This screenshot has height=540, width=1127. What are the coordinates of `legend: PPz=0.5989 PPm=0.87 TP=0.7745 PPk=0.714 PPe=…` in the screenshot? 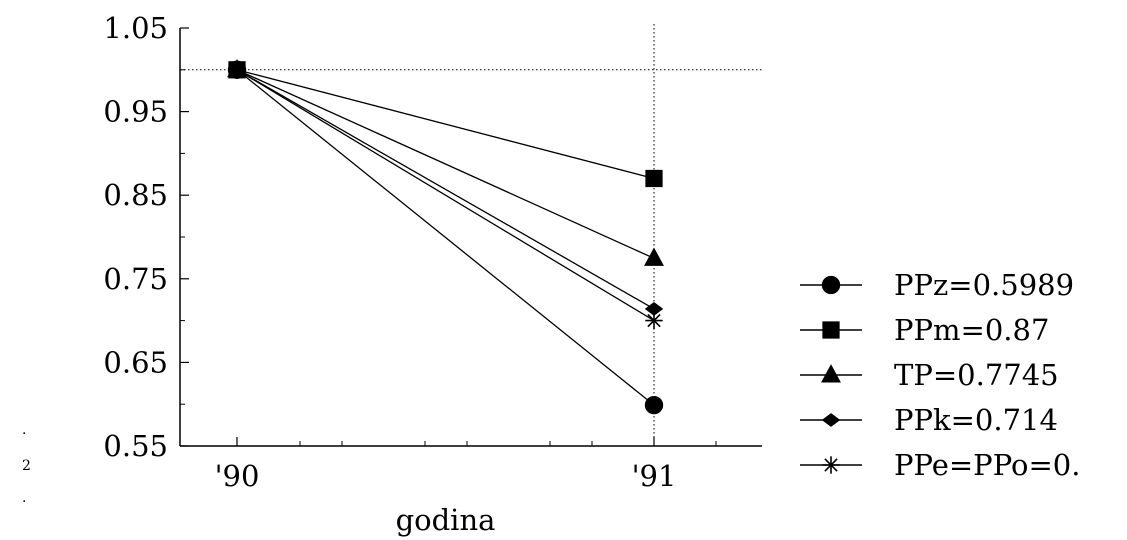 It's located at (940, 375).